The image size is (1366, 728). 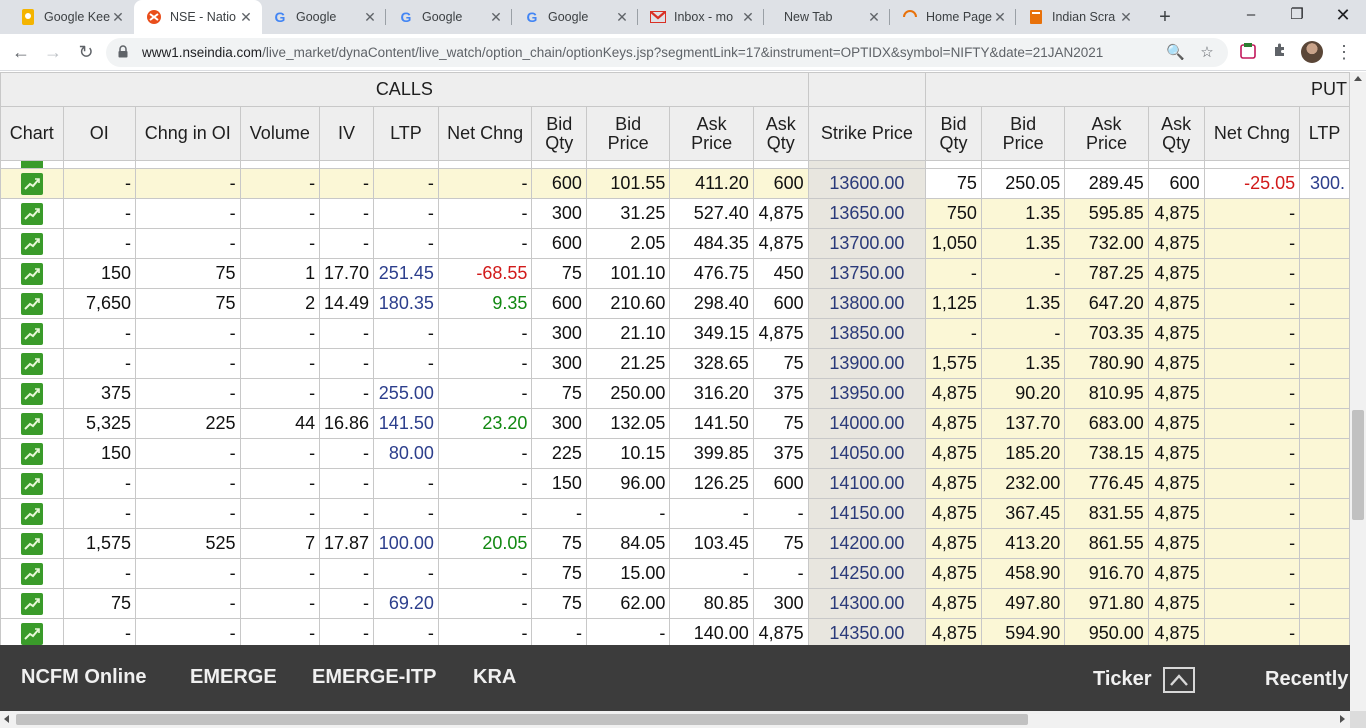 I want to click on strike-price-cell: 14200.00, so click(x=867, y=543).